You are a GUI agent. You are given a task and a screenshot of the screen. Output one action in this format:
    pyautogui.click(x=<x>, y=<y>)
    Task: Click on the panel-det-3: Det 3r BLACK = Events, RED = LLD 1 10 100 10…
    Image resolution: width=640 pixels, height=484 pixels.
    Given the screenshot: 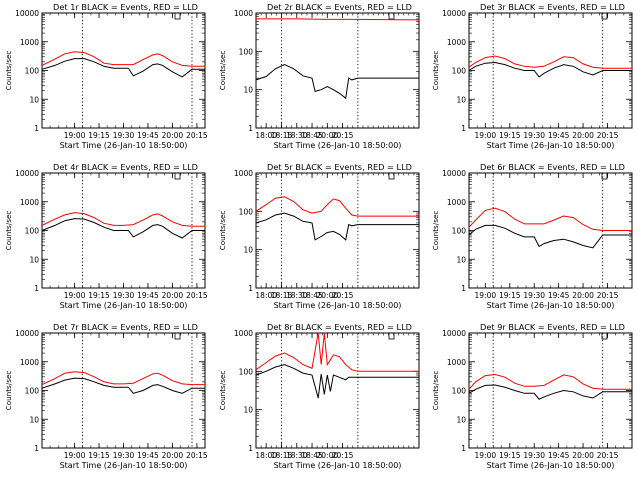 What is the action you would take?
    pyautogui.click(x=532, y=76)
    